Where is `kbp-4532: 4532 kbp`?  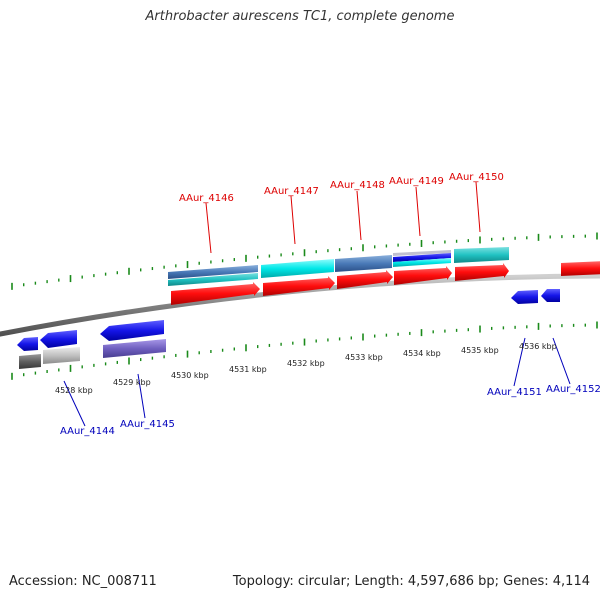 kbp-4532: 4532 kbp is located at coordinates (306, 363).